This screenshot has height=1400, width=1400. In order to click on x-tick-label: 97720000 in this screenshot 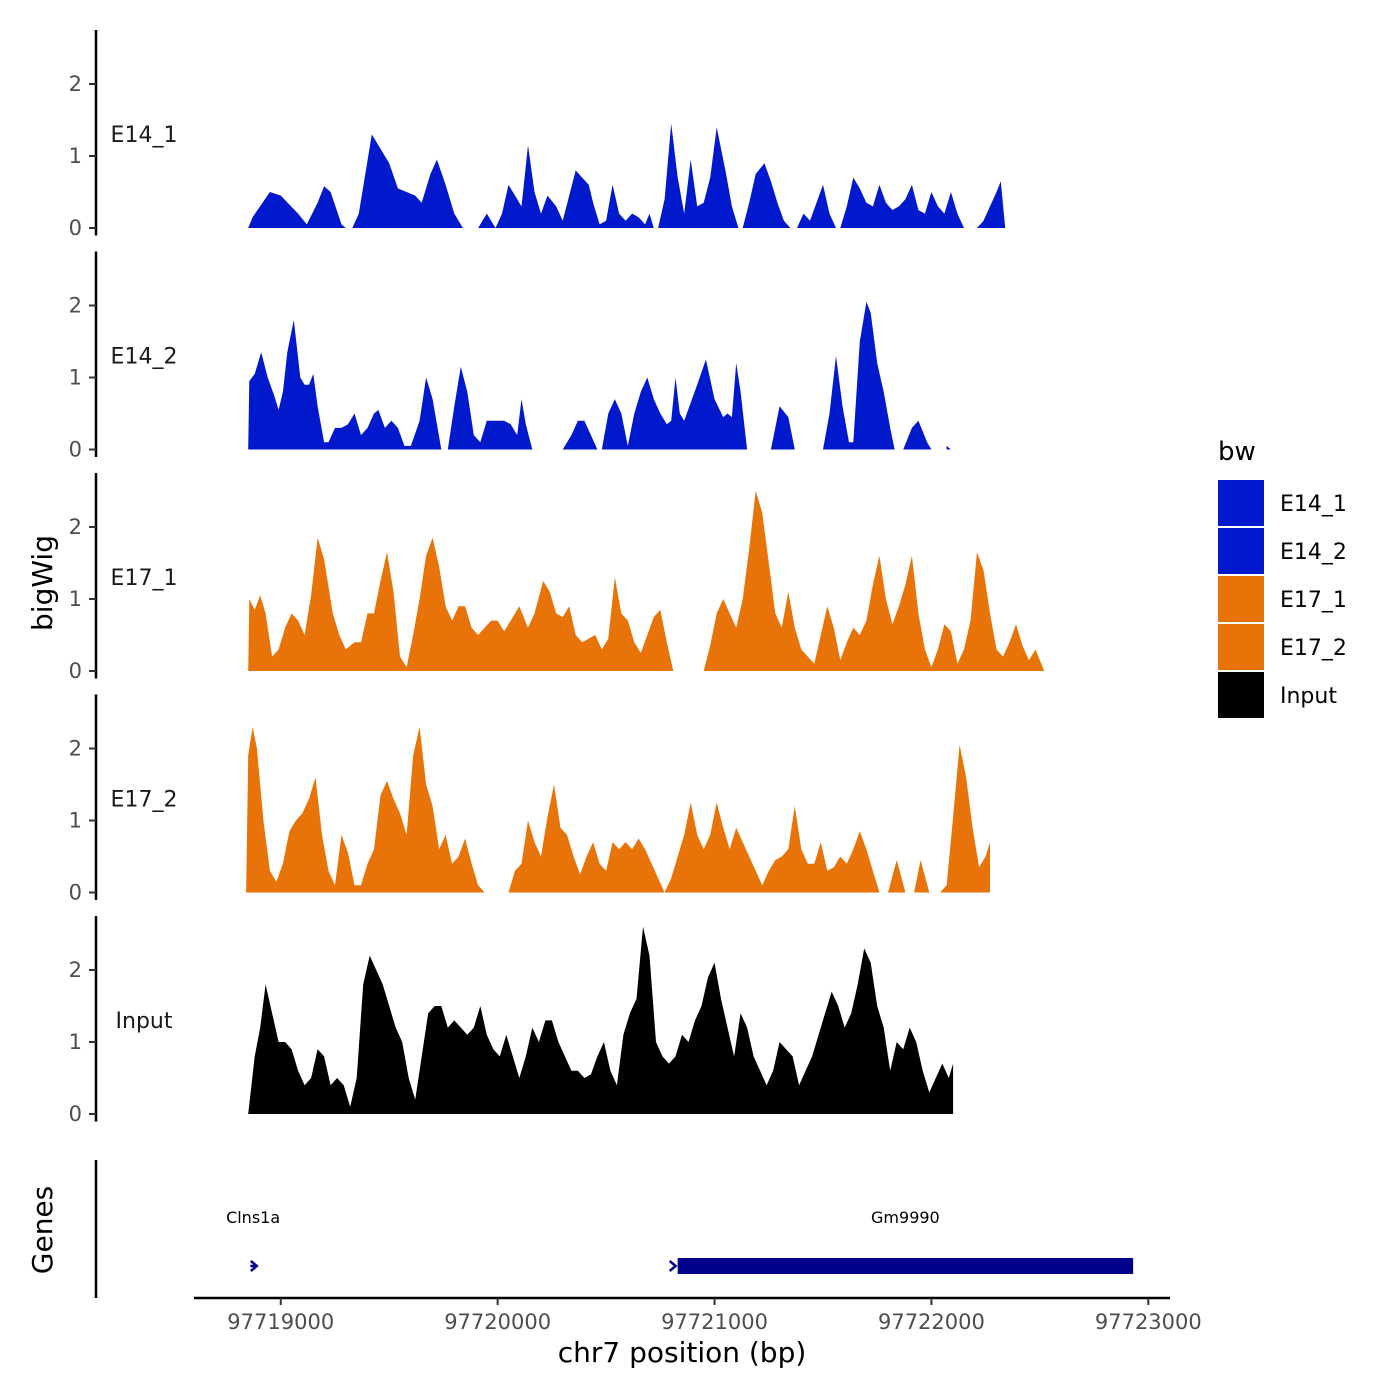, I will do `click(497, 1322)`.